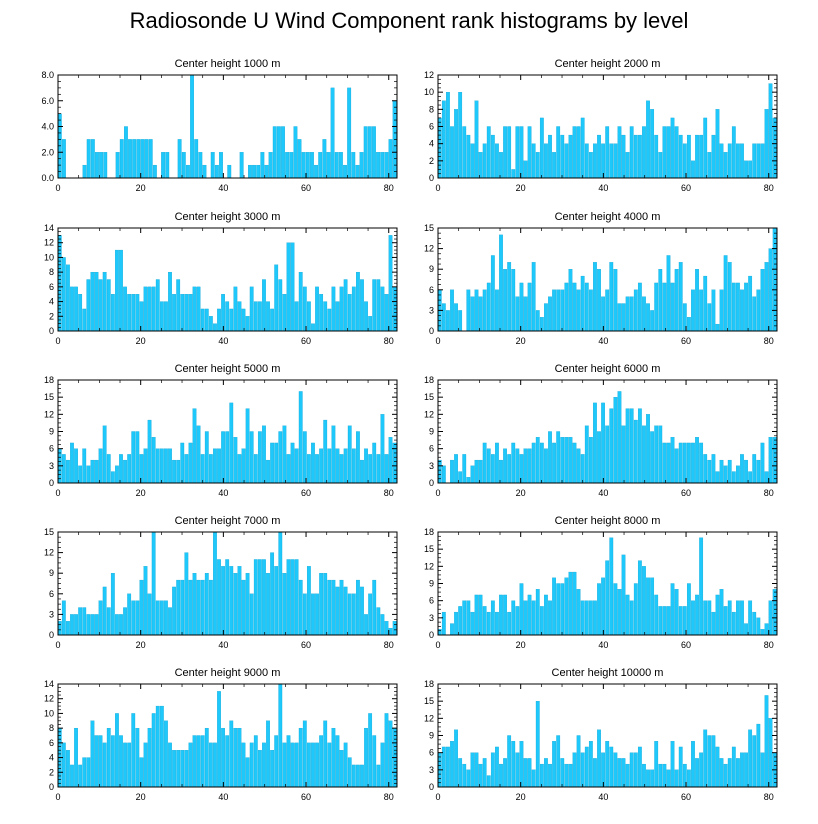 This screenshot has height=824, width=818. Describe the element at coordinates (431, 736) in the screenshot. I see `y-tick-label: 9` at that location.